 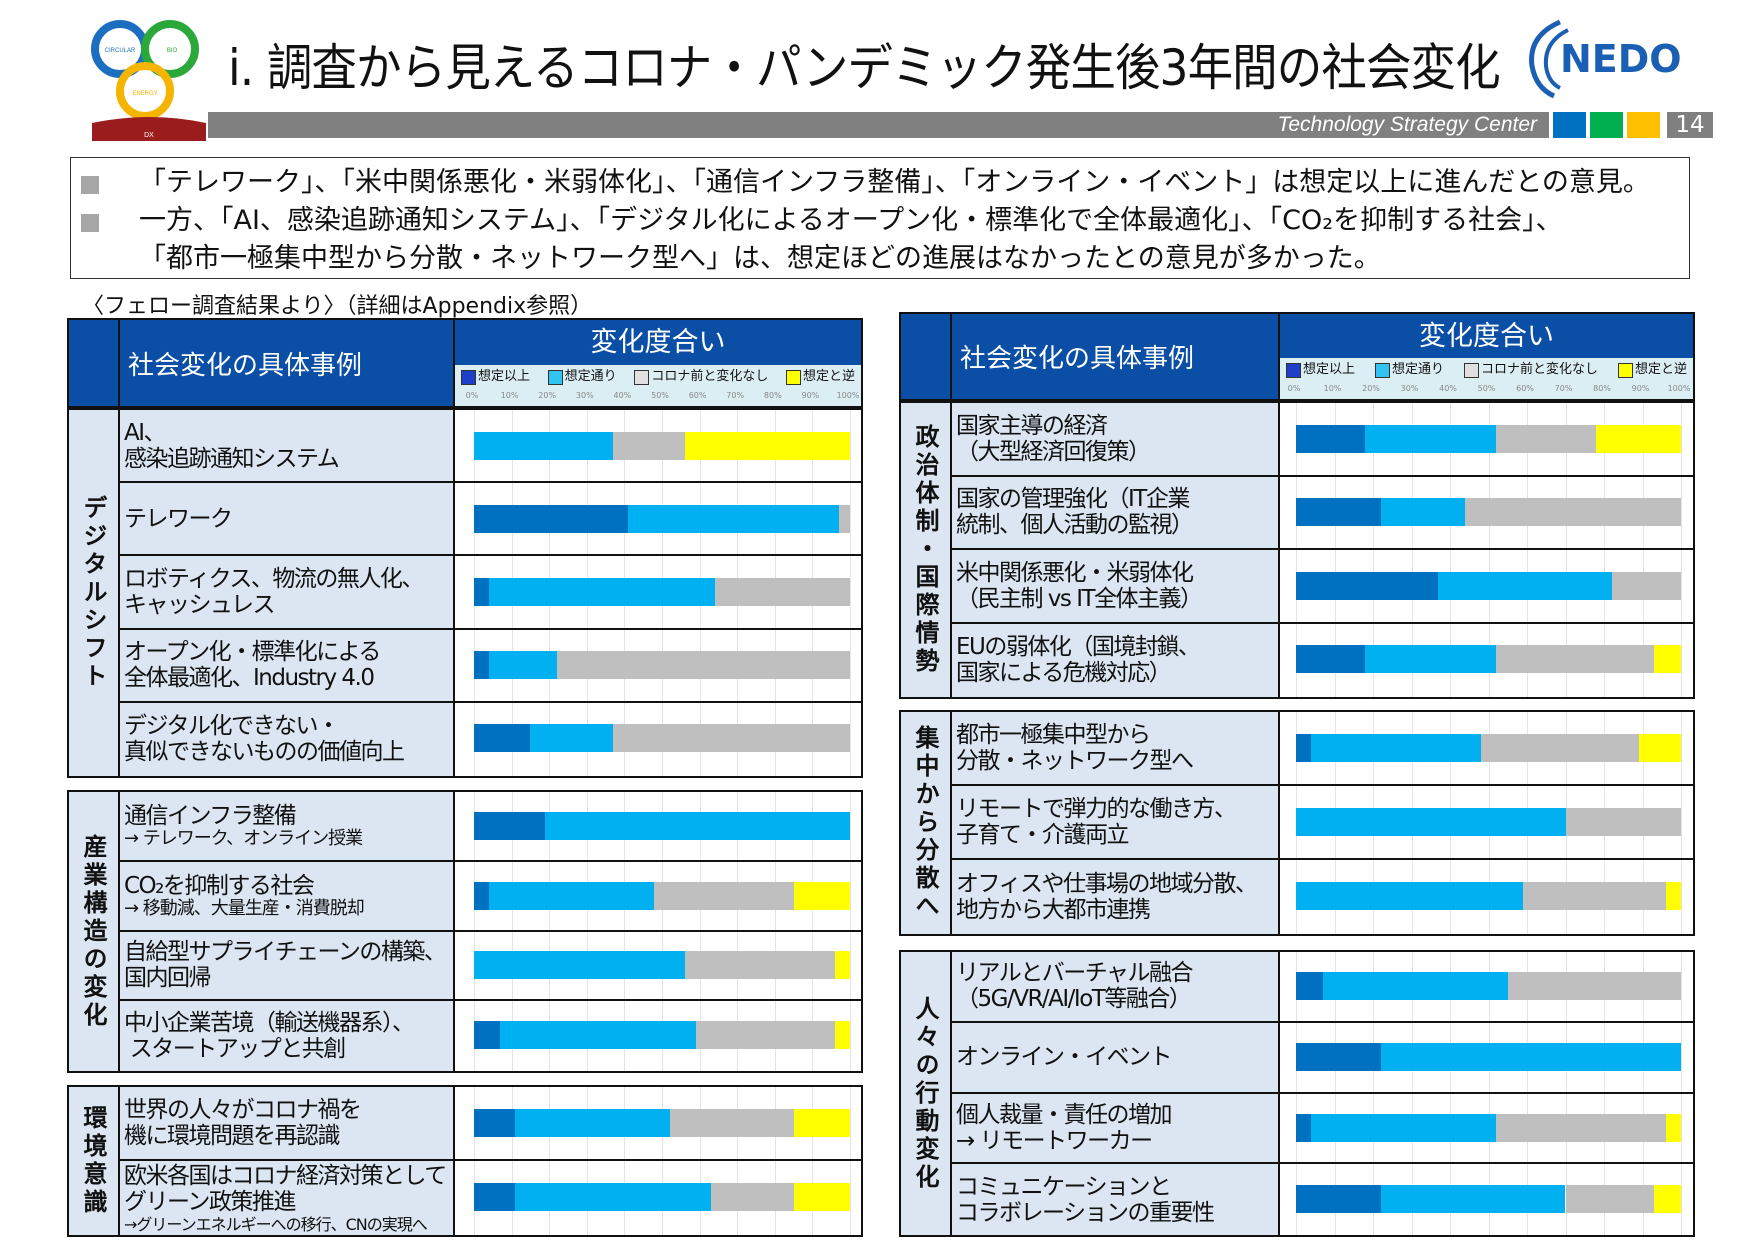 What do you see at coordinates (219, 886) in the screenshot?
I see `row-label-text: CO₂を抑制する社会` at bounding box center [219, 886].